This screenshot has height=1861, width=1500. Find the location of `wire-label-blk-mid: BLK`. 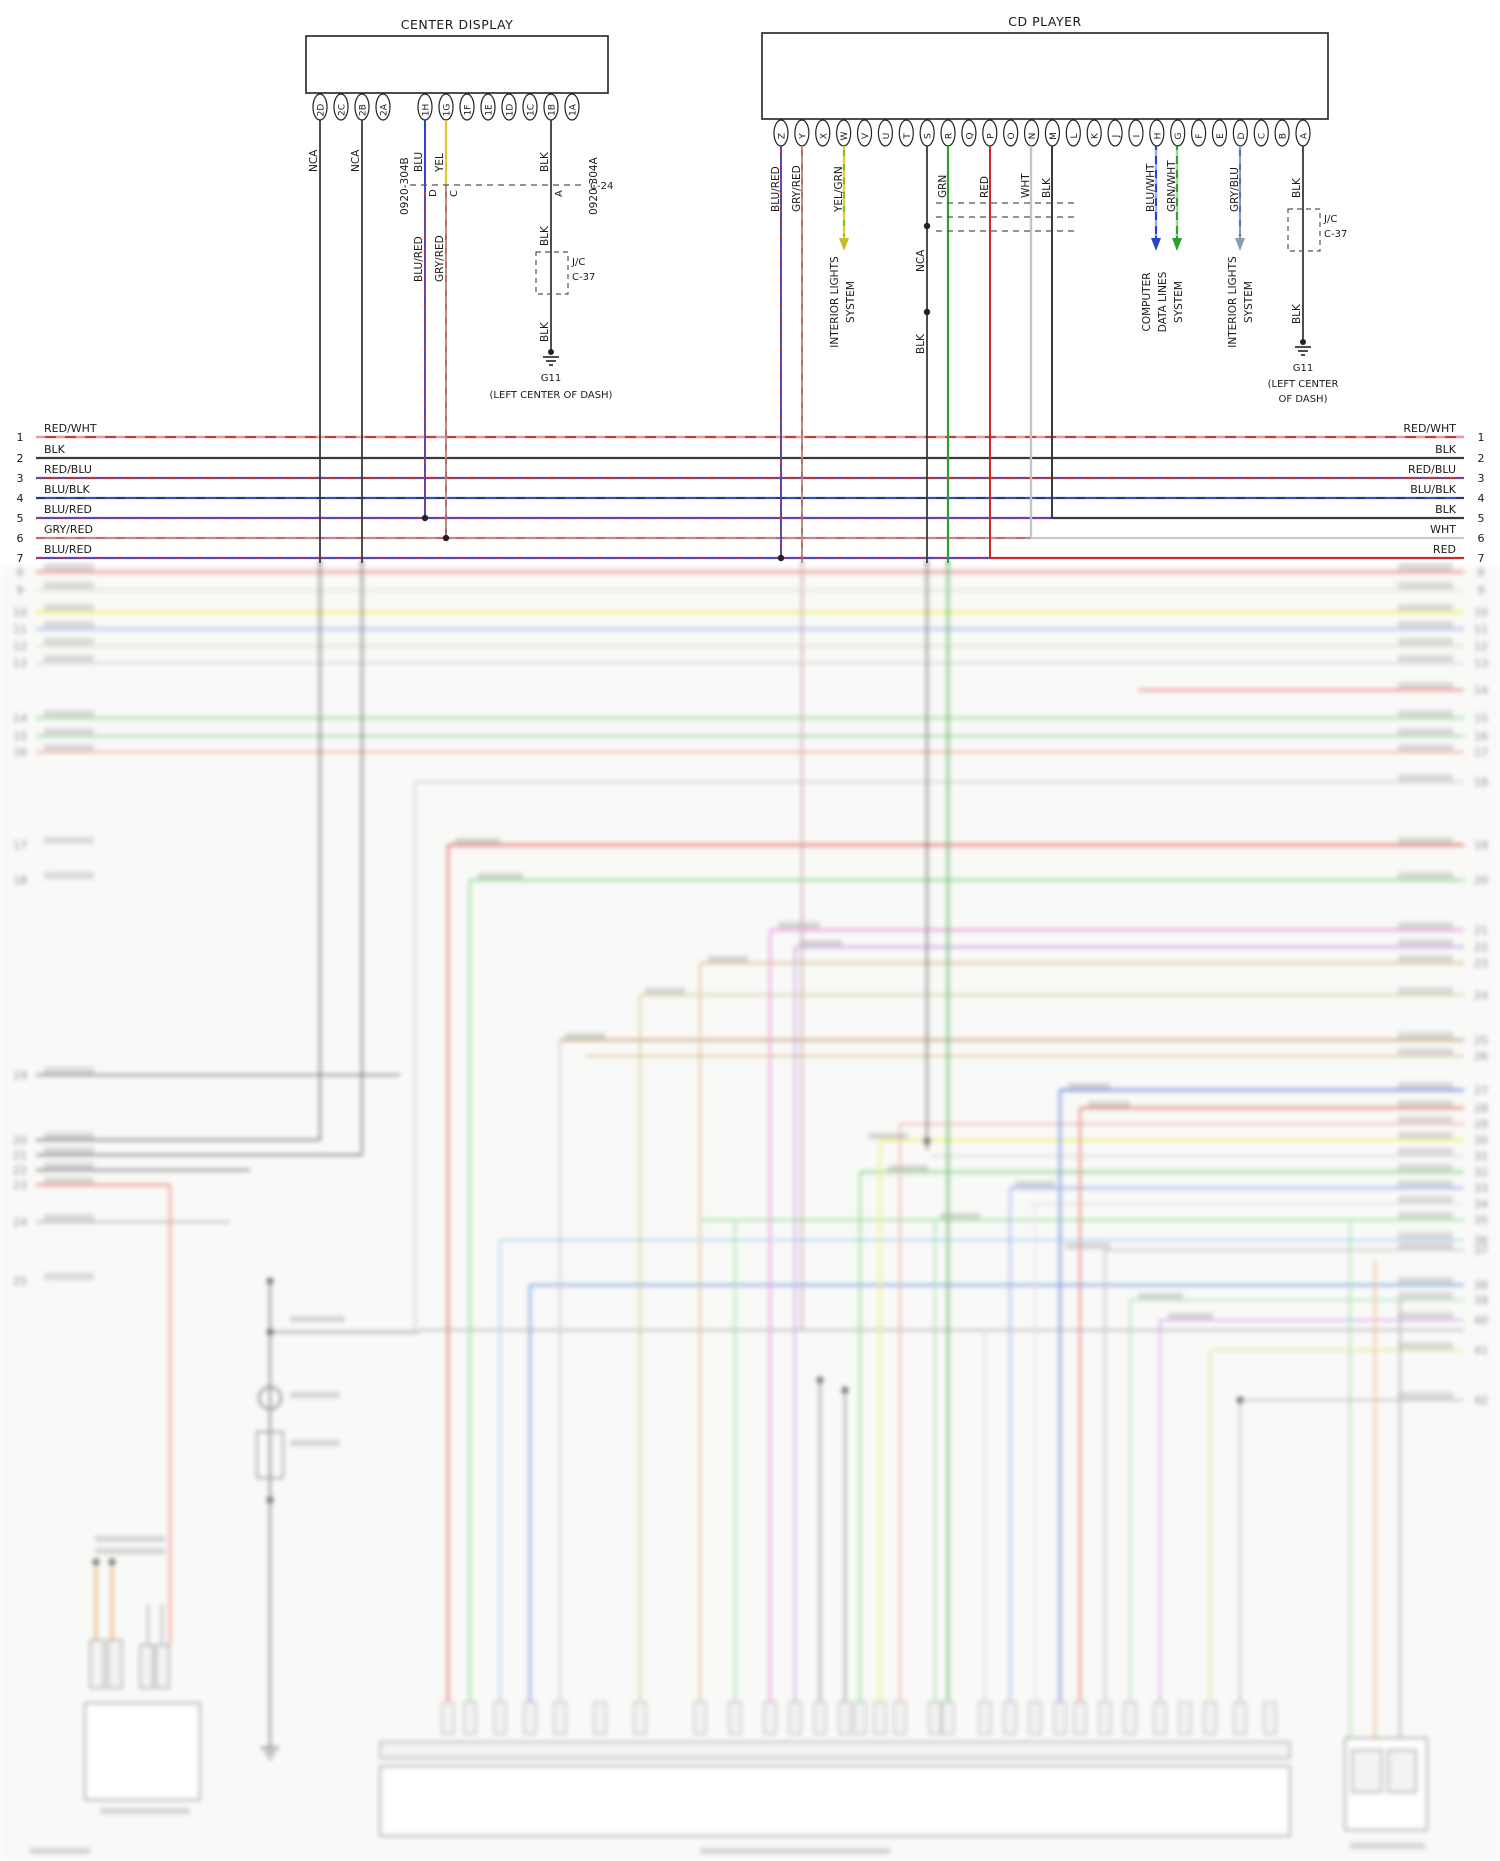

wire-label-blk-mid: BLK is located at coordinates (545, 235).